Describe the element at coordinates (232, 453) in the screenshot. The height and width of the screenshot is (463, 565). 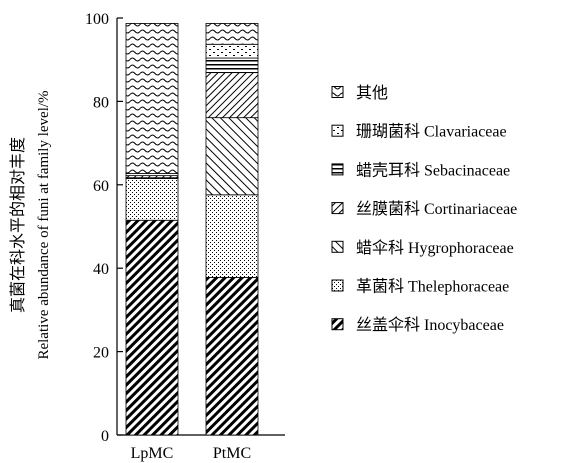
I see `x-category-label: PtMC` at that location.